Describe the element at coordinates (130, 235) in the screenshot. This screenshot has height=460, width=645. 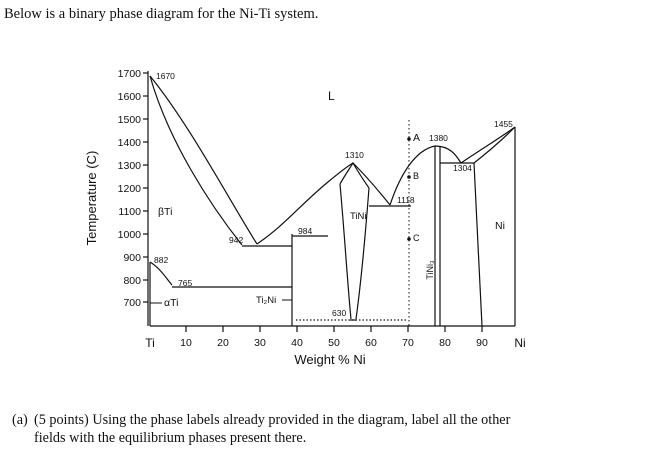
I see `y-tick-label: 1000` at that location.